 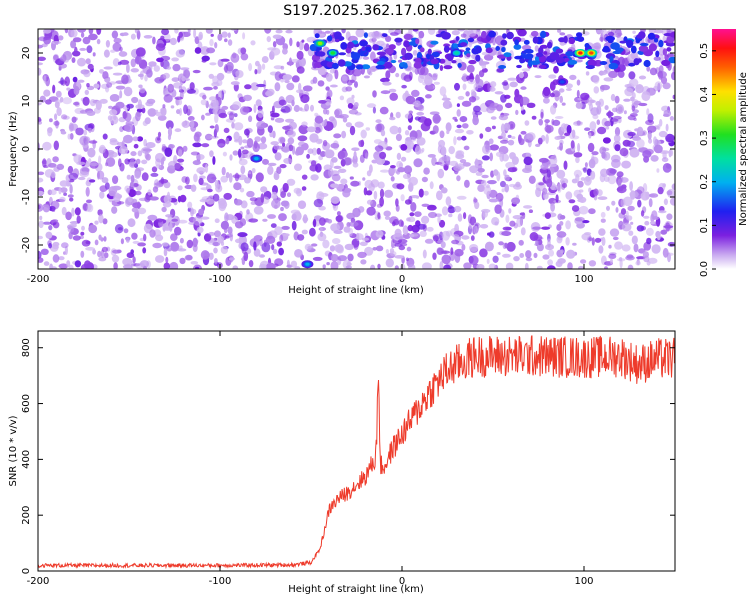 What do you see at coordinates (402, 581) in the screenshot?
I see `line-x-tick-label: 0` at bounding box center [402, 581].